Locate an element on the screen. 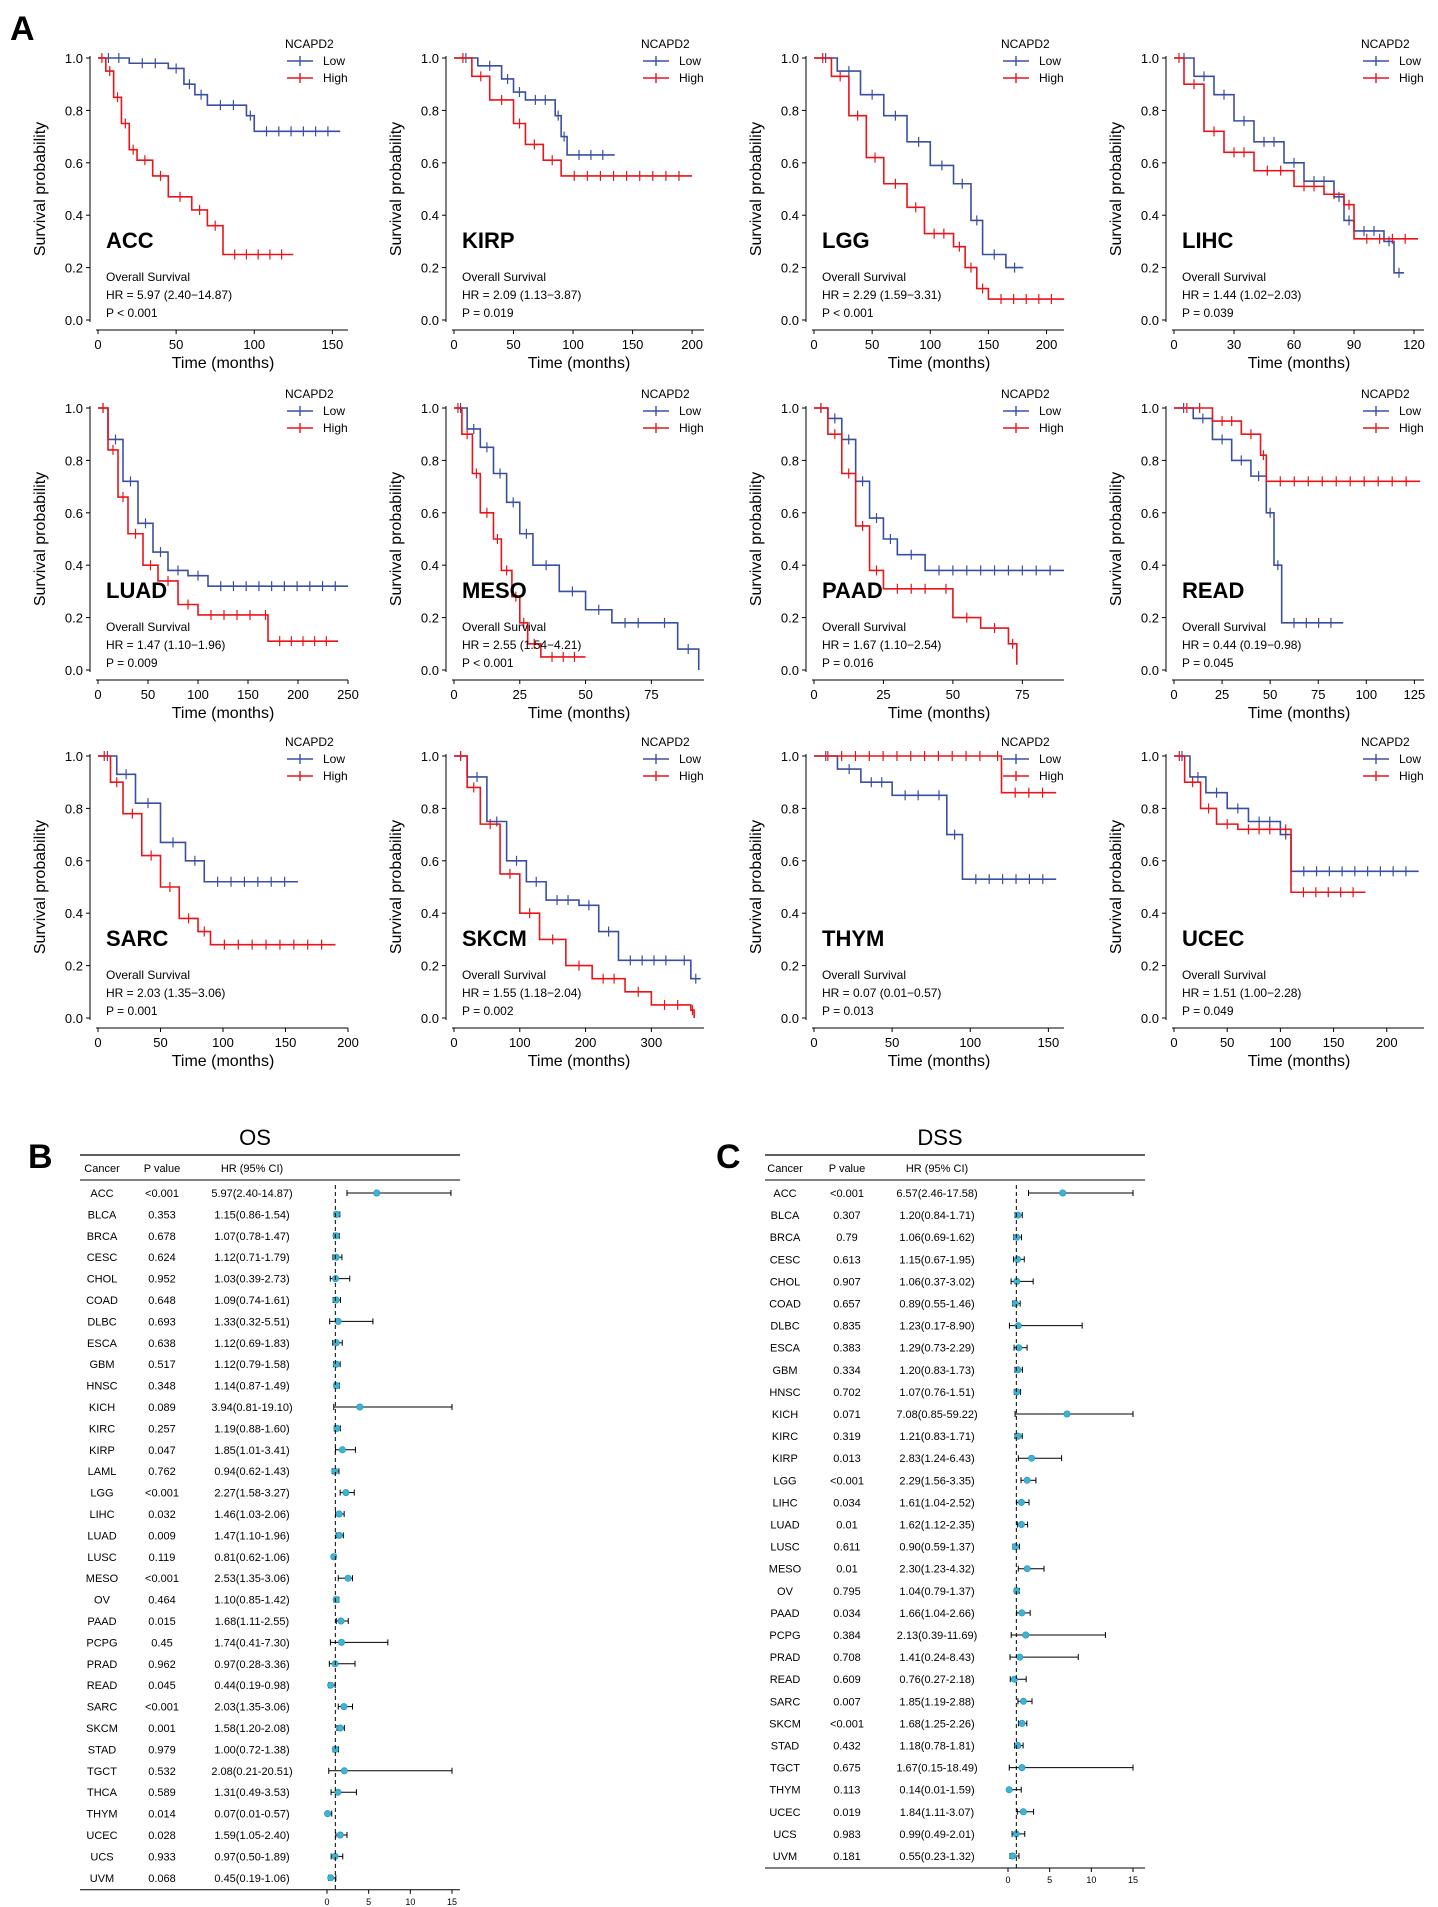 This screenshot has width=1438, height=1907. forest-title: DSS is located at coordinates (939, 1137).